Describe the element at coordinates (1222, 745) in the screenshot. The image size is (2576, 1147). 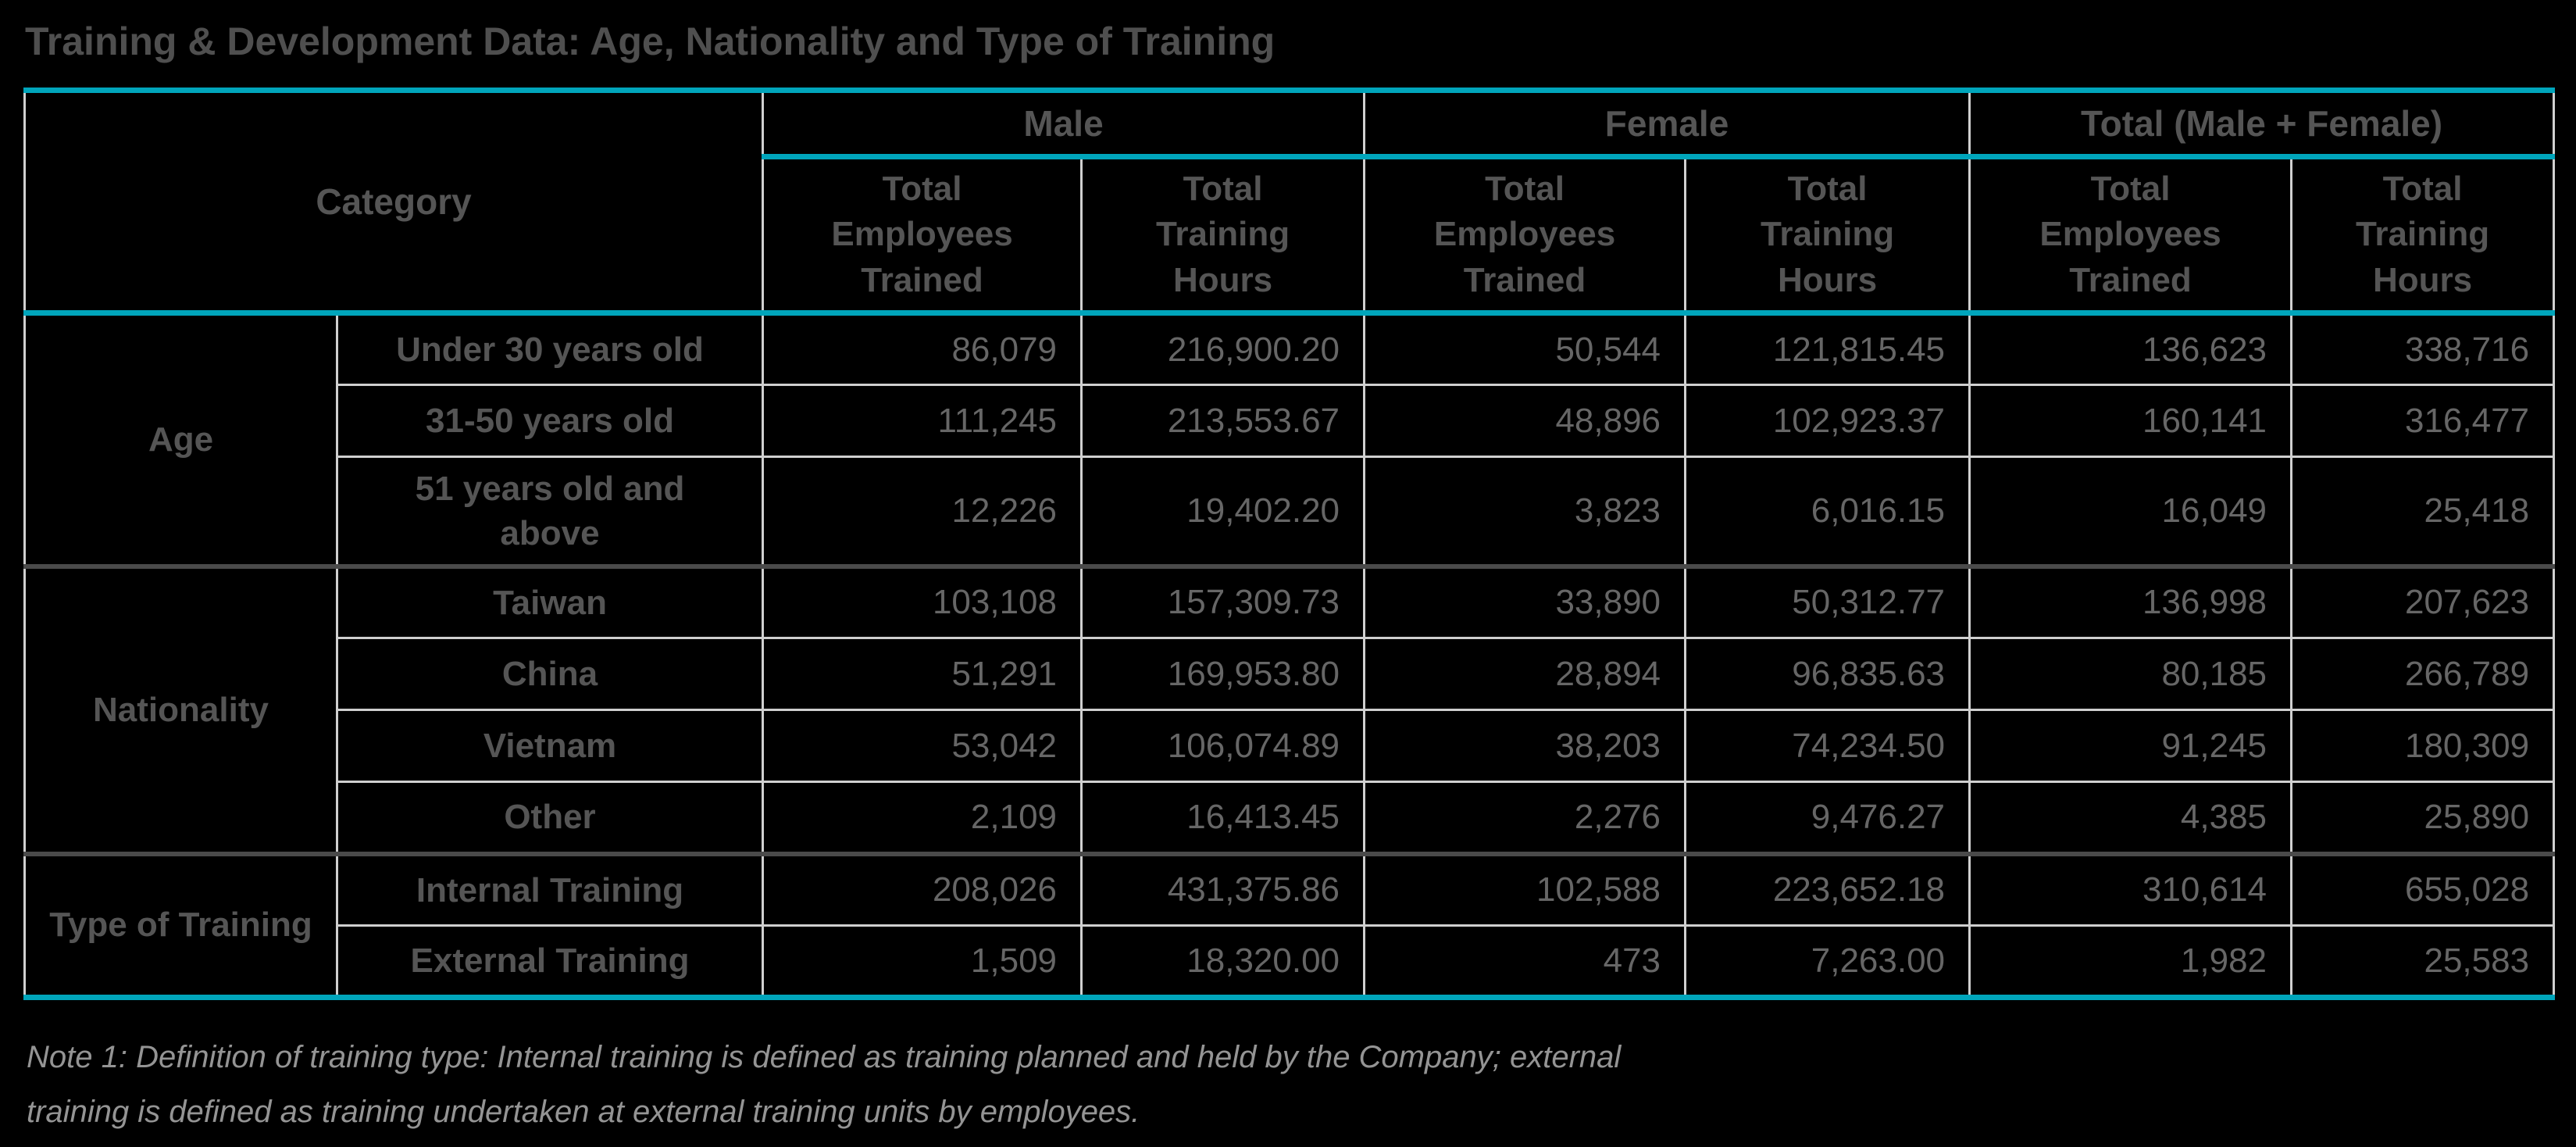
I see `value-cell: 106,074.89` at that location.